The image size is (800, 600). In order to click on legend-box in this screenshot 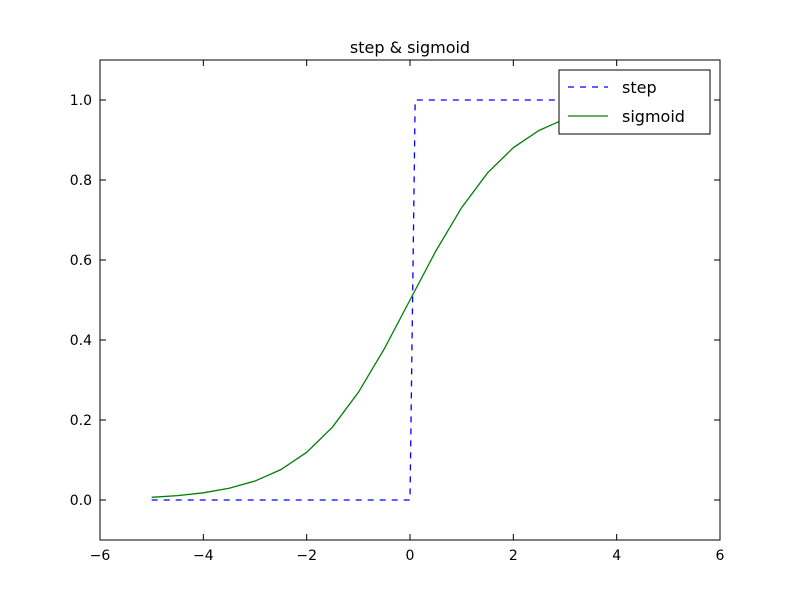, I will do `click(634, 102)`.